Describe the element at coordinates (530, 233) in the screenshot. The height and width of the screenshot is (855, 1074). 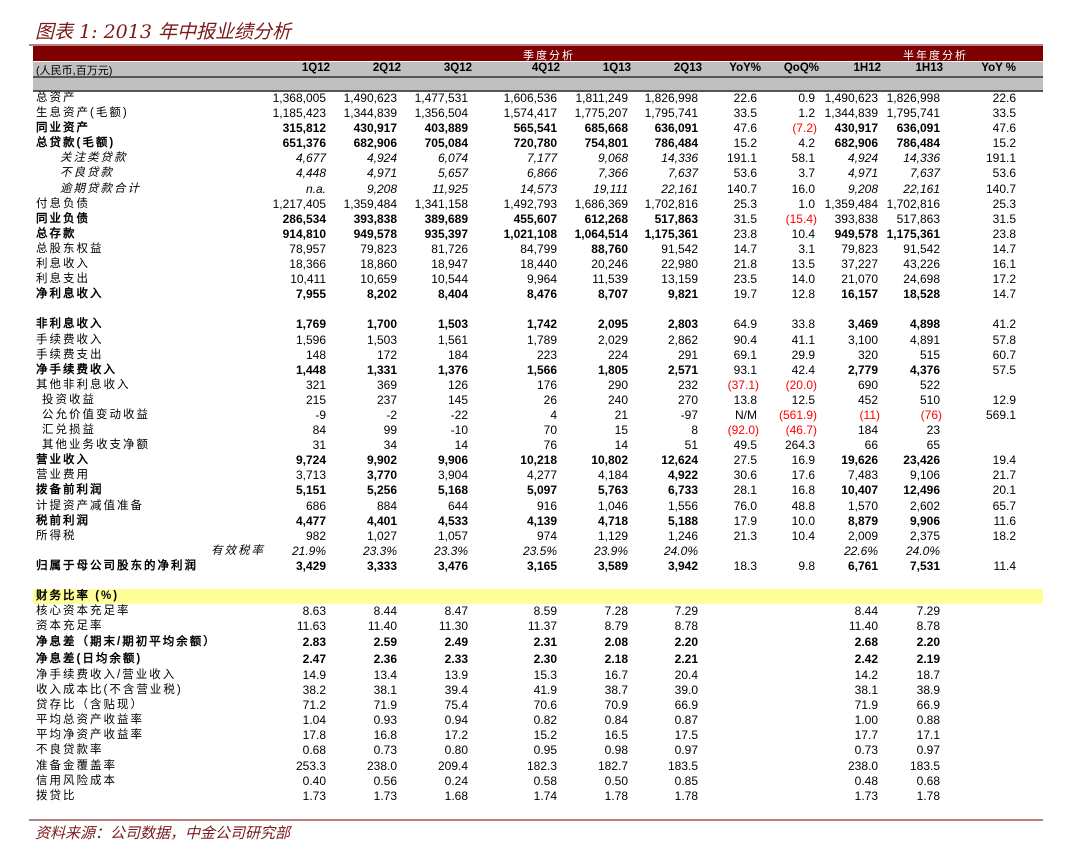
I see `cell-4q12: 1,021,108` at that location.